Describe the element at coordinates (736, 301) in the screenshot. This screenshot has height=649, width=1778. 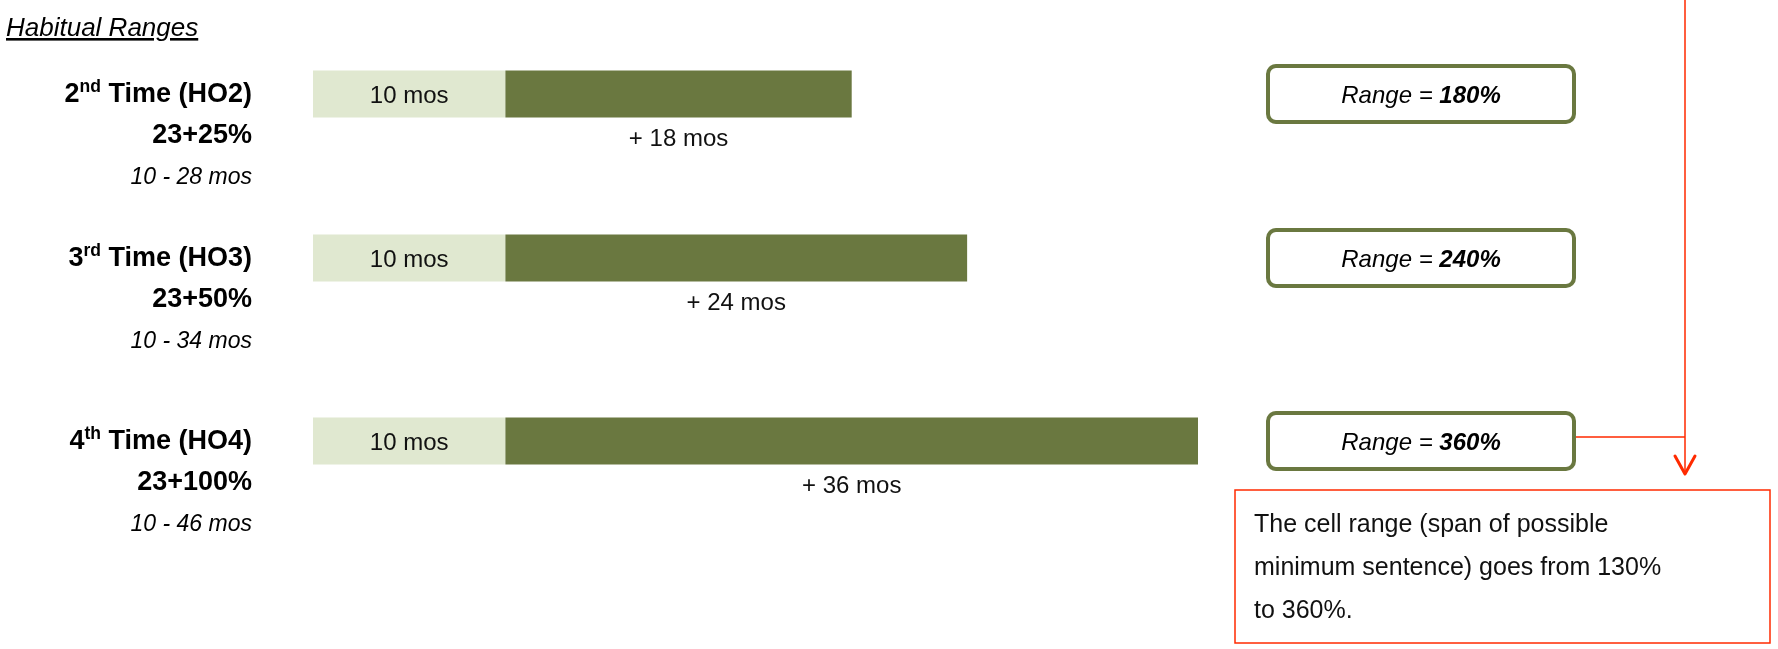
I see `data-label: + 24 mos` at that location.